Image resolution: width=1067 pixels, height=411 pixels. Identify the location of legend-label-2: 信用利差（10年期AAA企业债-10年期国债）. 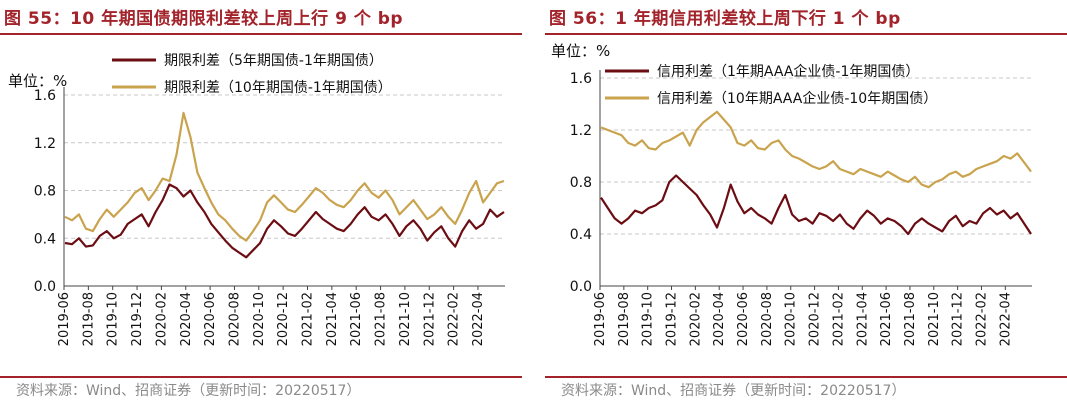
(797, 98).